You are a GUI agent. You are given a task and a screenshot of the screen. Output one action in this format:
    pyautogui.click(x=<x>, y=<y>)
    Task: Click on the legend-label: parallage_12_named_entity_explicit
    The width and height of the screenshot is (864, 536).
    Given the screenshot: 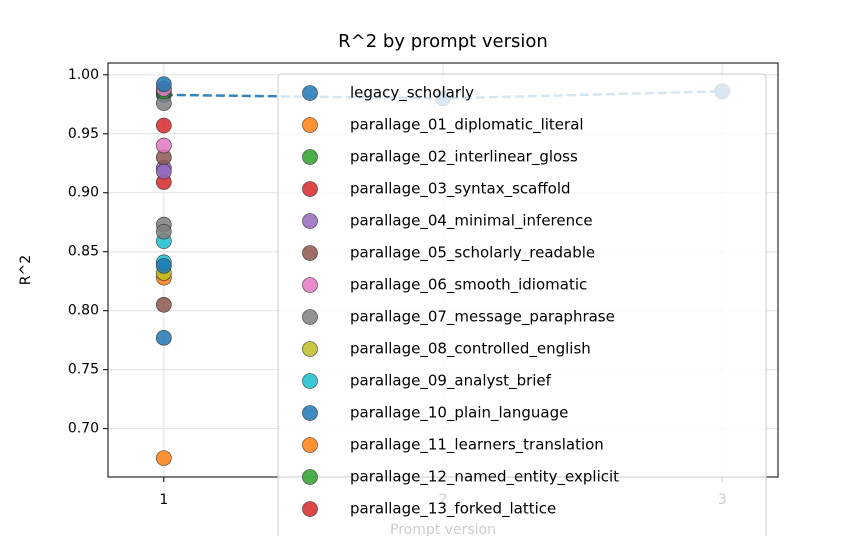 What is the action you would take?
    pyautogui.click(x=484, y=477)
    